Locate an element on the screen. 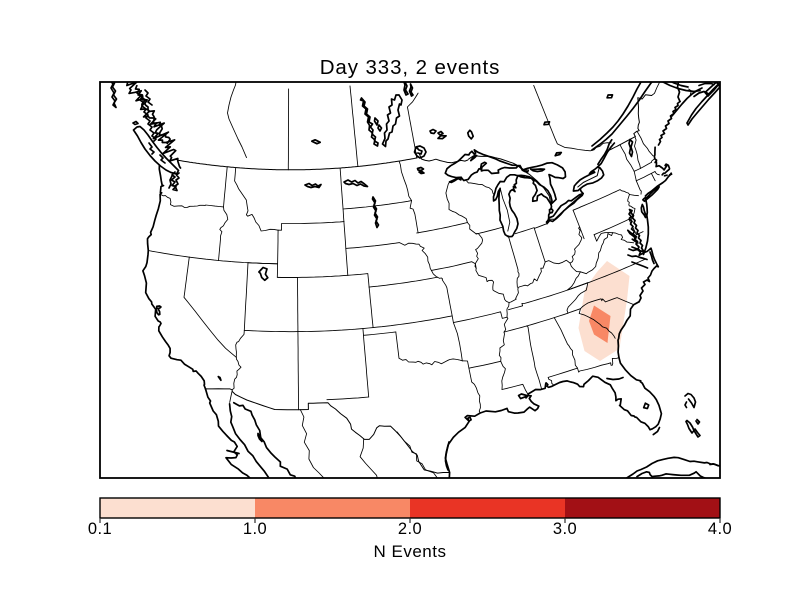 The image size is (800, 600). svg-text: N Events is located at coordinates (410, 551).